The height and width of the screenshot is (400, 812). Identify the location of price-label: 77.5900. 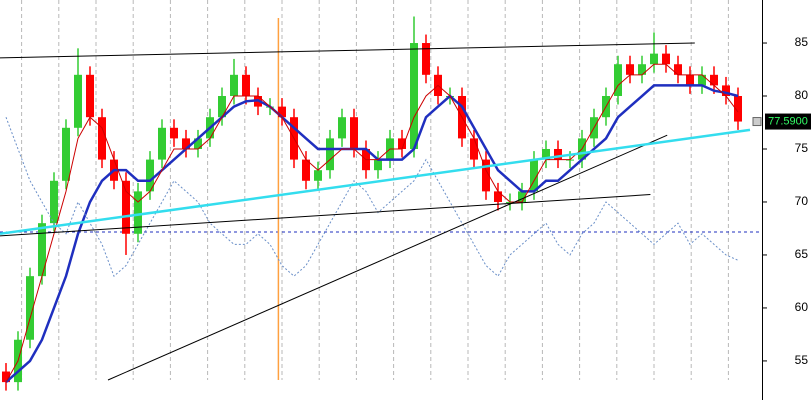
(788, 121).